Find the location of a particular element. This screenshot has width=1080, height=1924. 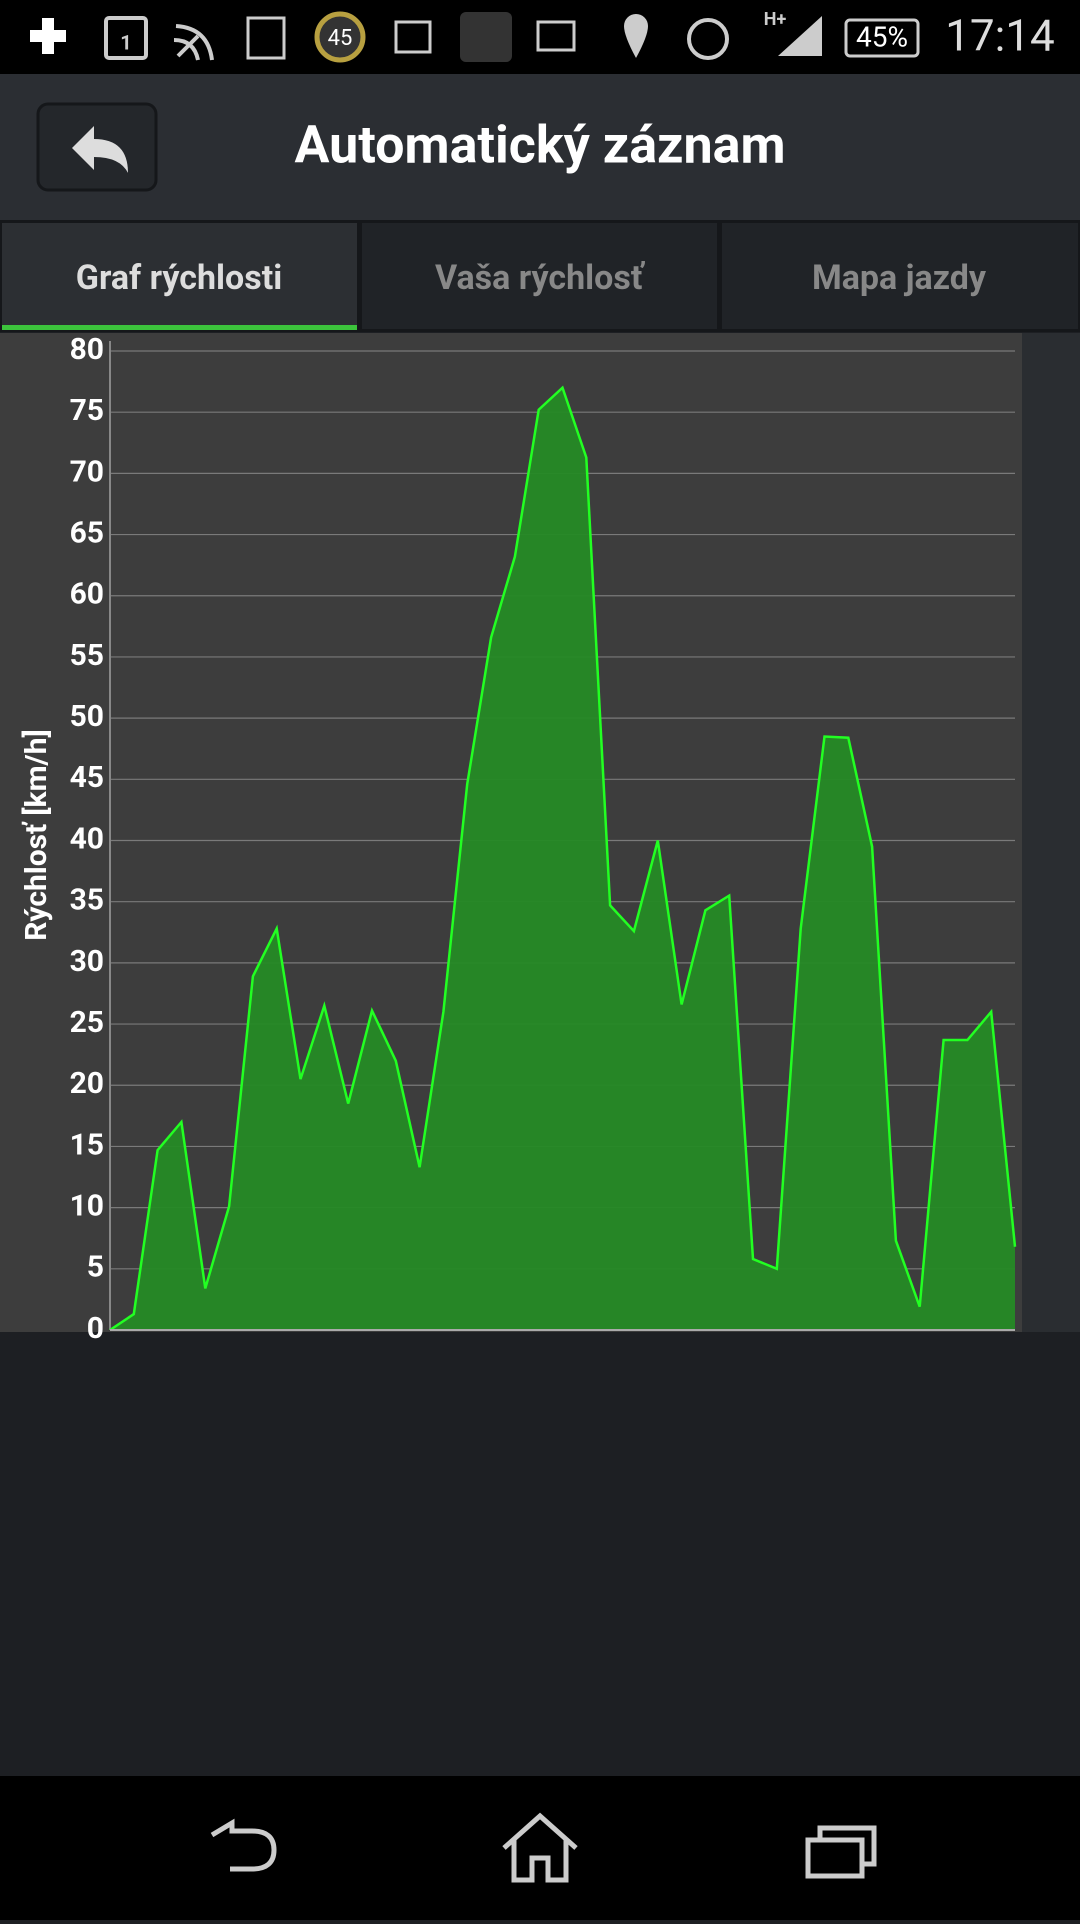

nav-home is located at coordinates (540, 1847).